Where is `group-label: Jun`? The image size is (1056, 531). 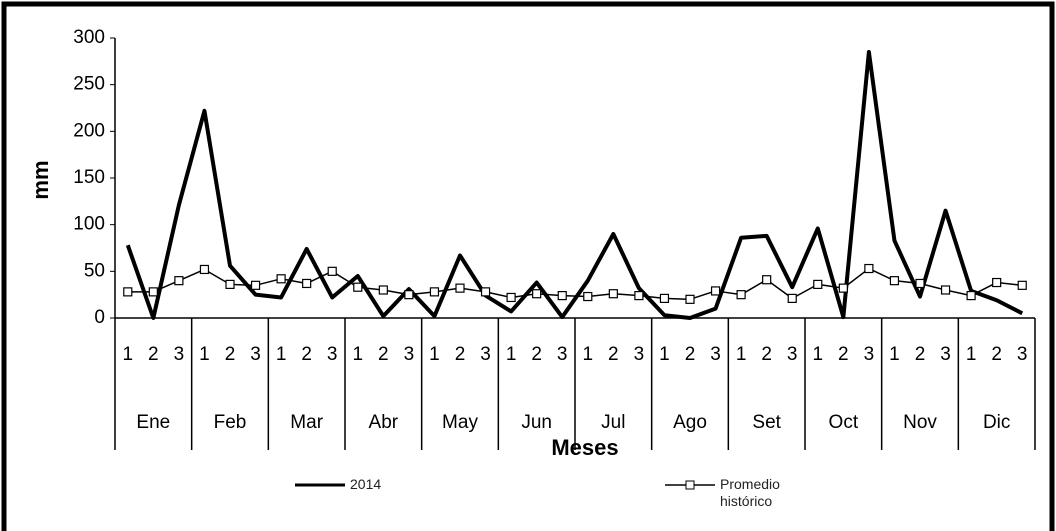 group-label: Jun is located at coordinates (536, 422).